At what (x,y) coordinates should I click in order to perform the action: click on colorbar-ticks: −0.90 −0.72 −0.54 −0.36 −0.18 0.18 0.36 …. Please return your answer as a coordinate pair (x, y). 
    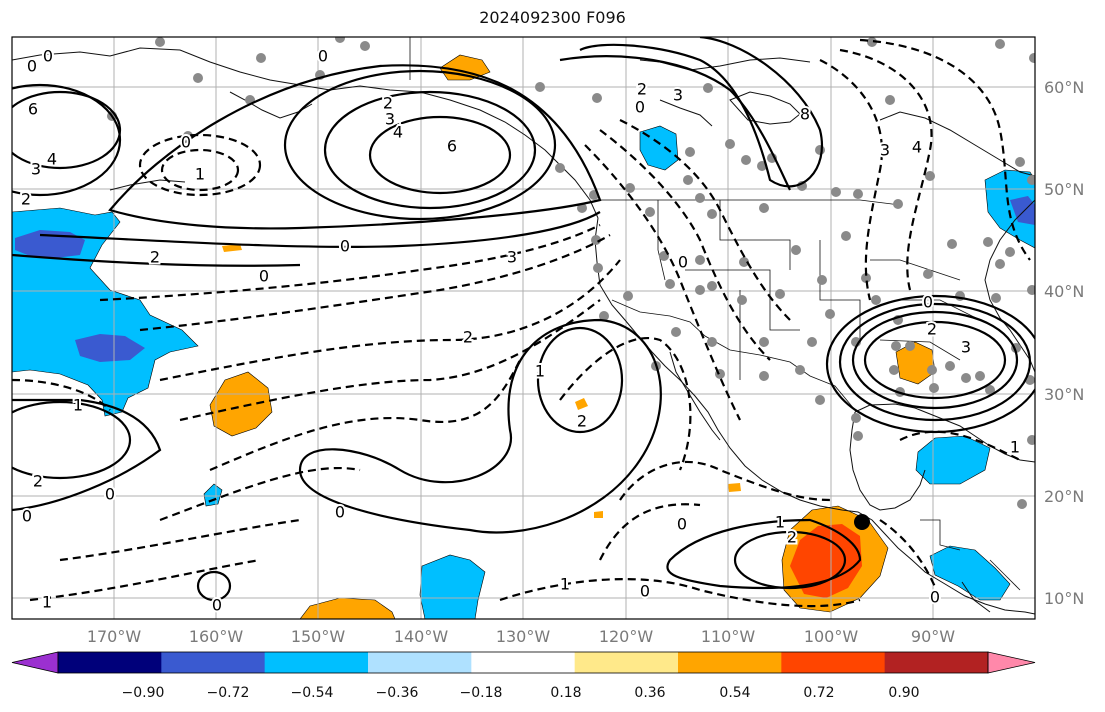
    Looking at the image, I should click on (521, 693).